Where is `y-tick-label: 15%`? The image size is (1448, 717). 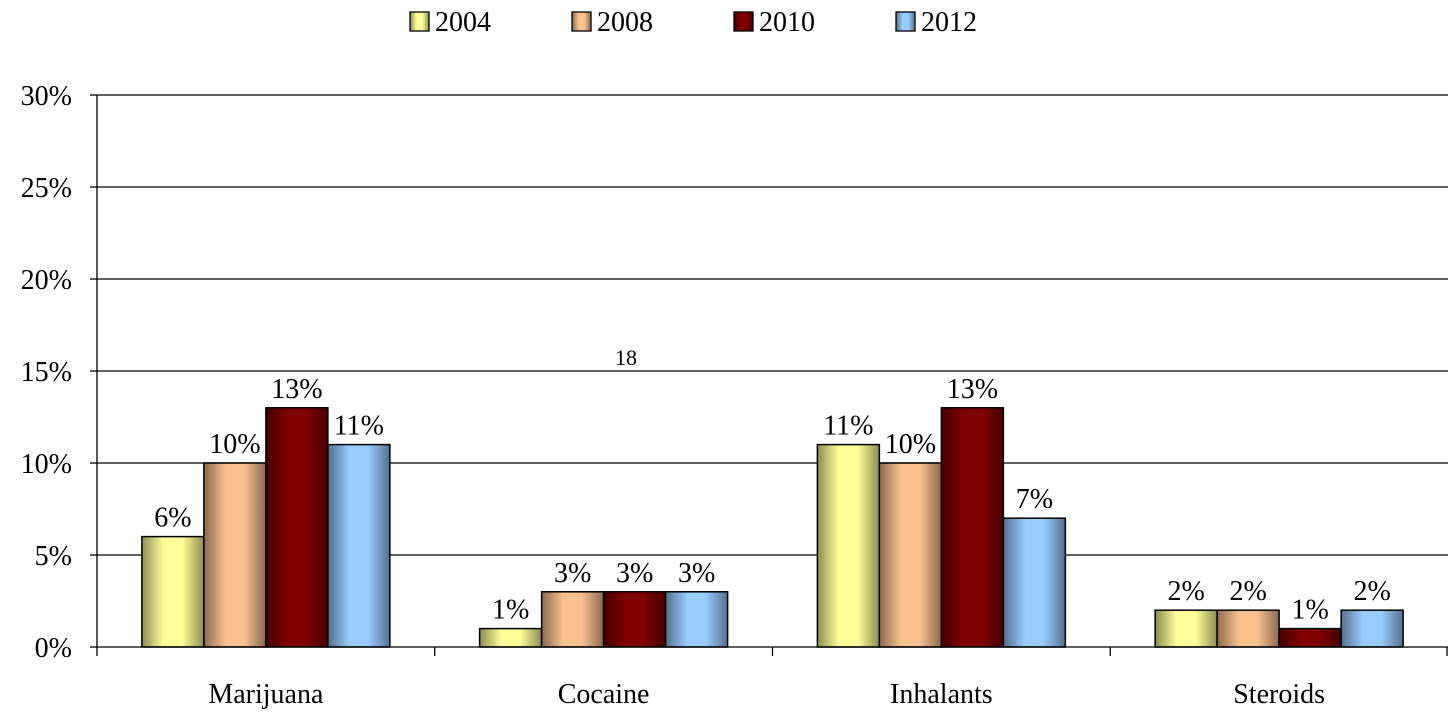 y-tick-label: 15% is located at coordinates (46, 372).